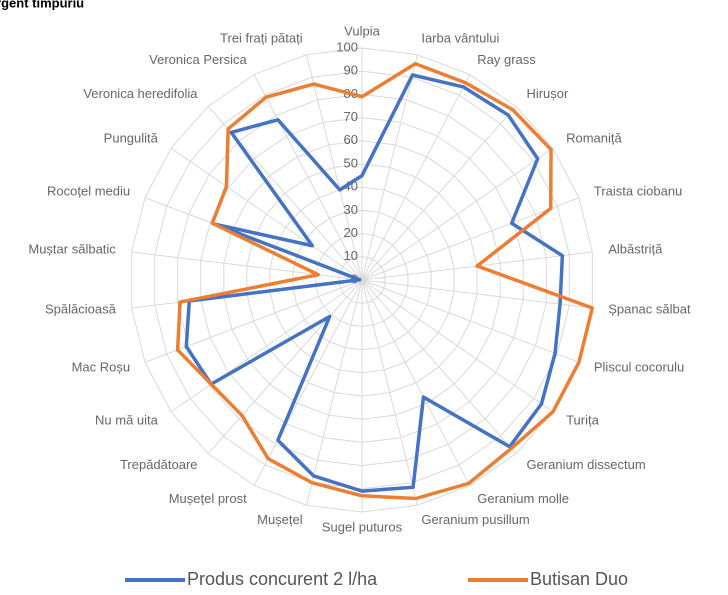  I want to click on category-label: Rocoțel mediu, so click(88, 190).